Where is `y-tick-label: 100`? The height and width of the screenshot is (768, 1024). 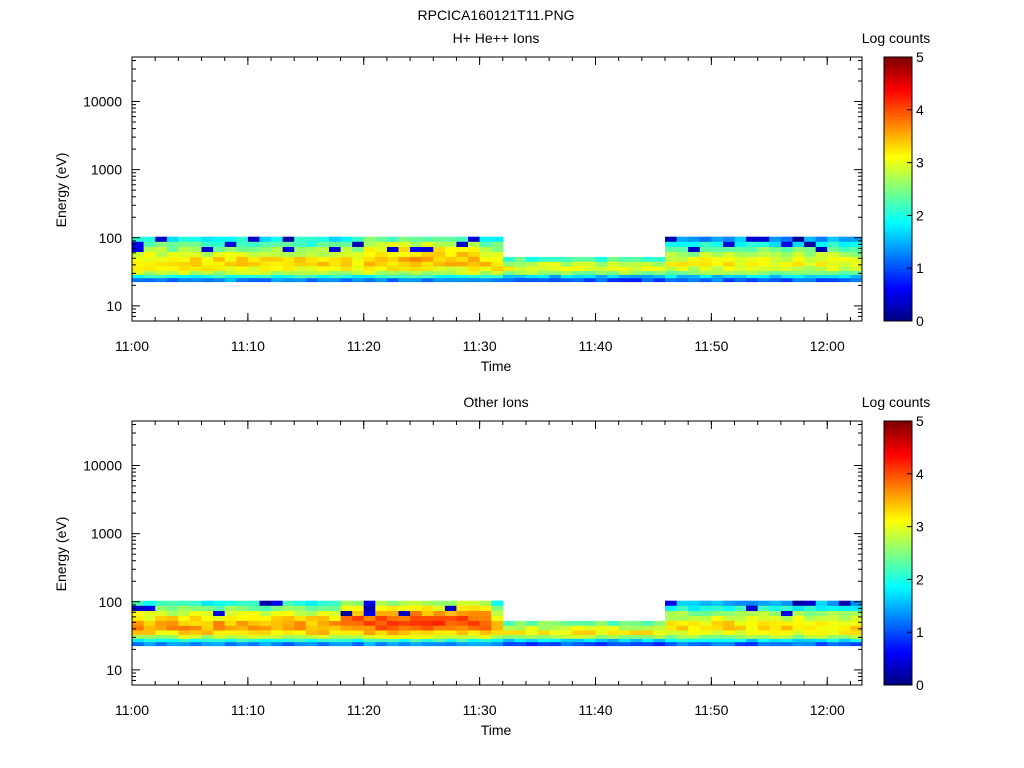 y-tick-label: 100 is located at coordinates (111, 602).